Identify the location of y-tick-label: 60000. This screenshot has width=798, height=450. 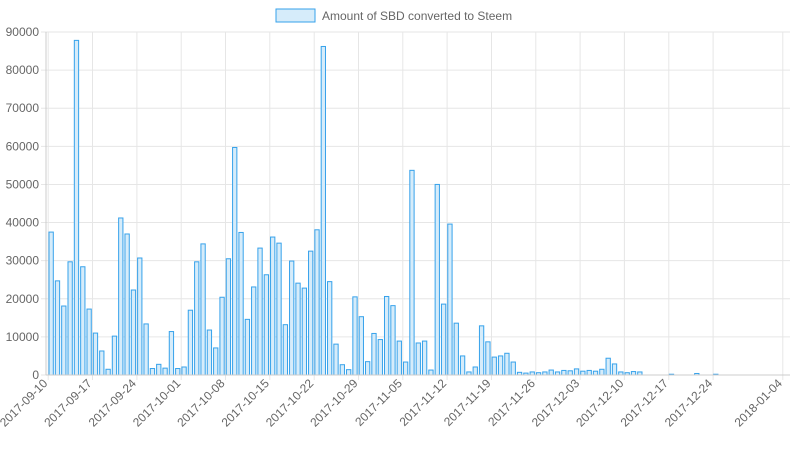
(23, 146).